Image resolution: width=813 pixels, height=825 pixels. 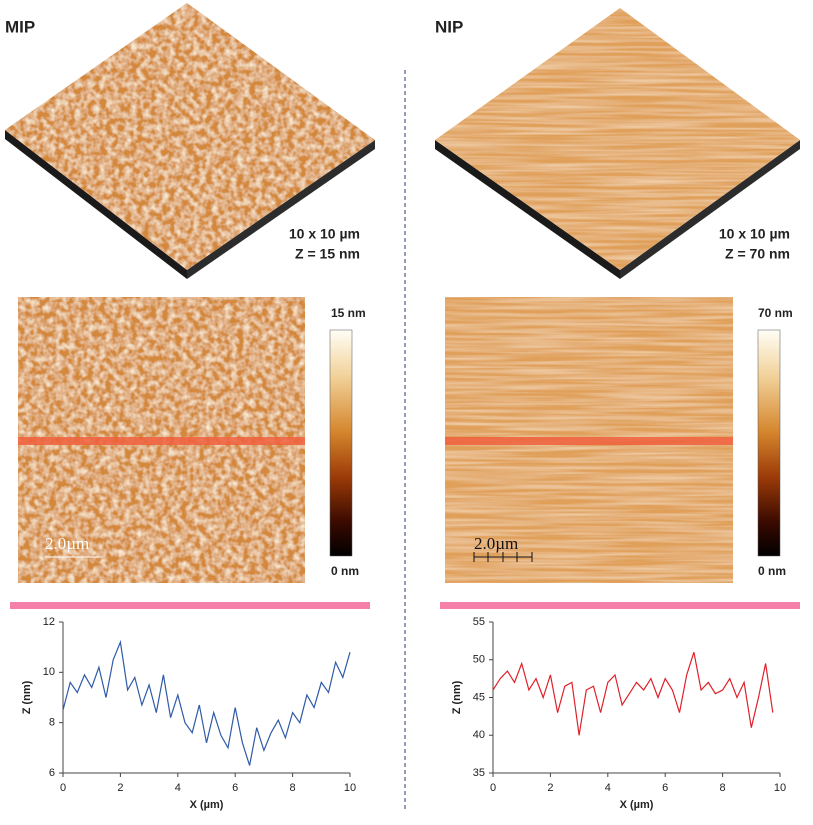 What do you see at coordinates (348, 313) in the screenshot?
I see `colorbar-max: 15 nm` at bounding box center [348, 313].